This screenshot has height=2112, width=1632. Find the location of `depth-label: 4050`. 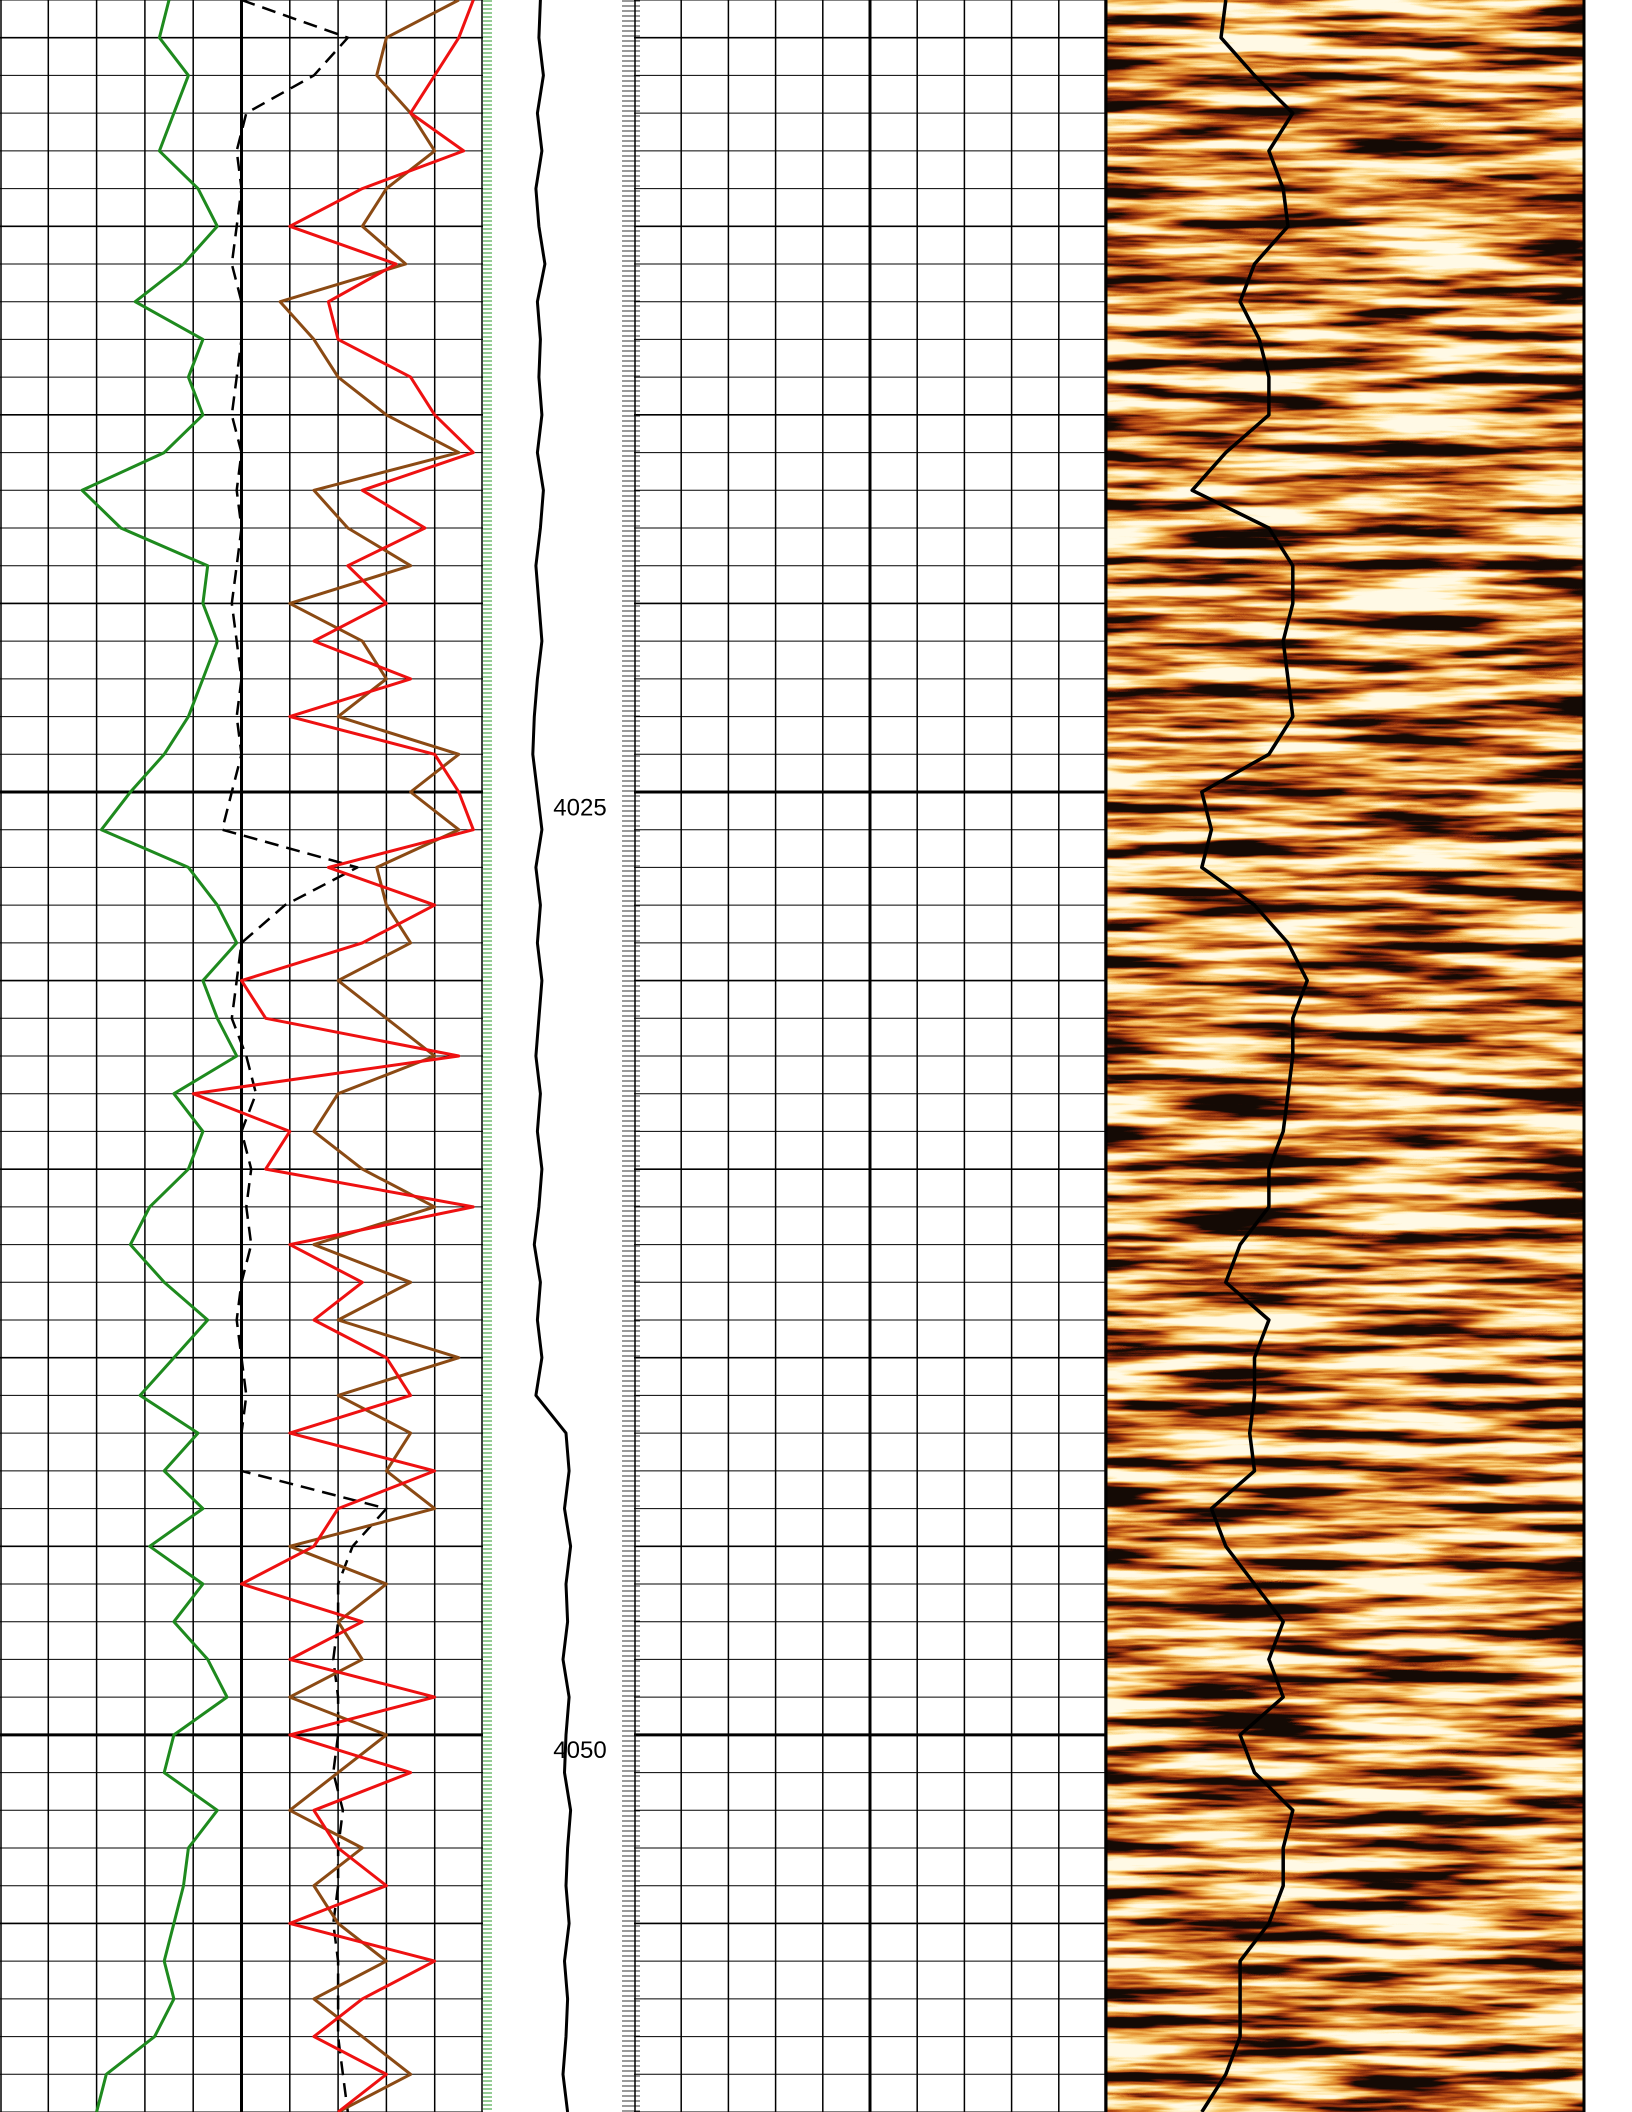

depth-label: 4050 is located at coordinates (579, 1750).